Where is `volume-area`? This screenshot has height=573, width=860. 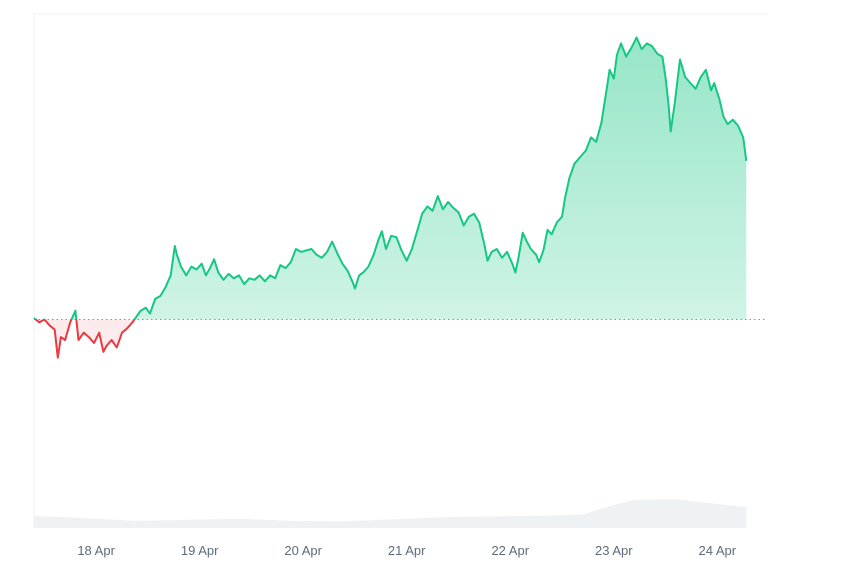
volume-area is located at coordinates (390, 513).